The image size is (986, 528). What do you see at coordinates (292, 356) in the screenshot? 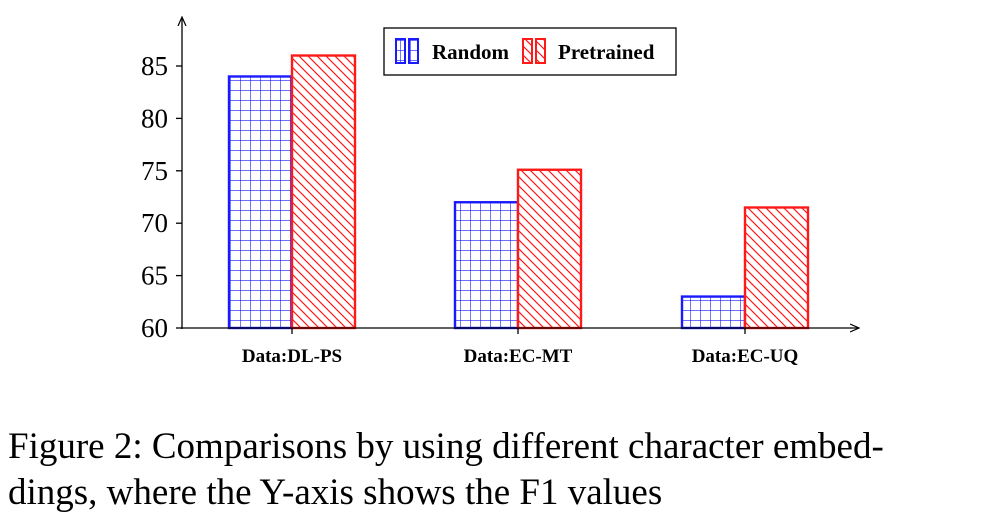
I see `x-tick-label: Data:DL-PS` at bounding box center [292, 356].